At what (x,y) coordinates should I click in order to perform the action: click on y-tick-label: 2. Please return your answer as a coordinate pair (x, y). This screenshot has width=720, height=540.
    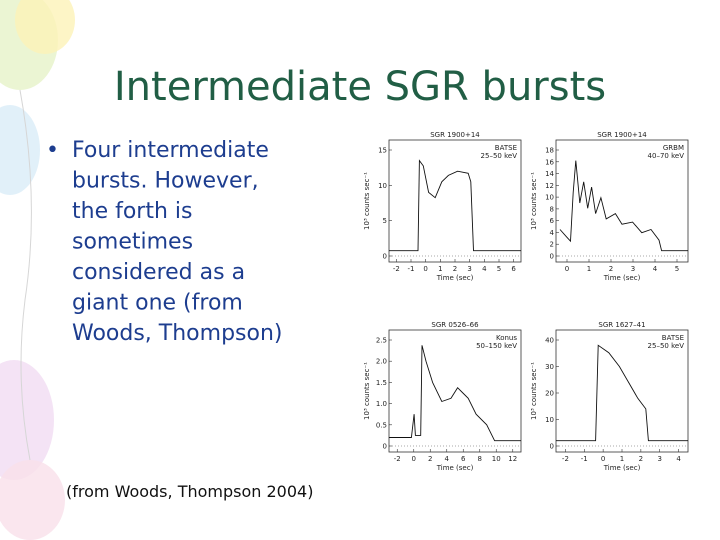
    Looking at the image, I should click on (552, 245).